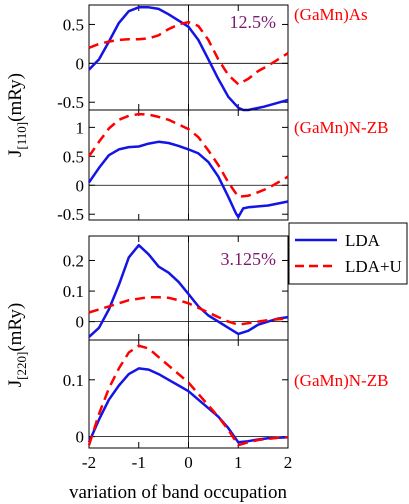 Image resolution: width=409 pixels, height=504 pixels. Describe the element at coordinates (73, 260) in the screenshot. I see `y-tick-label: 0.2` at that location.